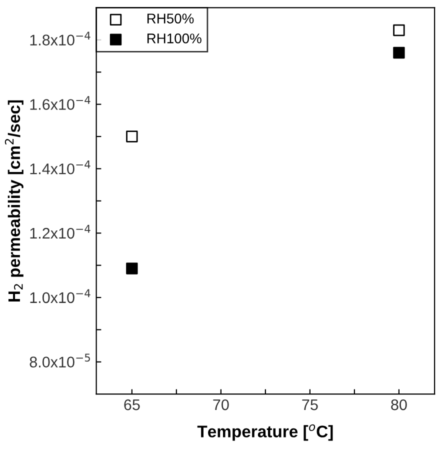 This screenshot has width=448, height=453. I want to click on x-axis-title: Temperature [$^{o}$C], so click(265, 432).